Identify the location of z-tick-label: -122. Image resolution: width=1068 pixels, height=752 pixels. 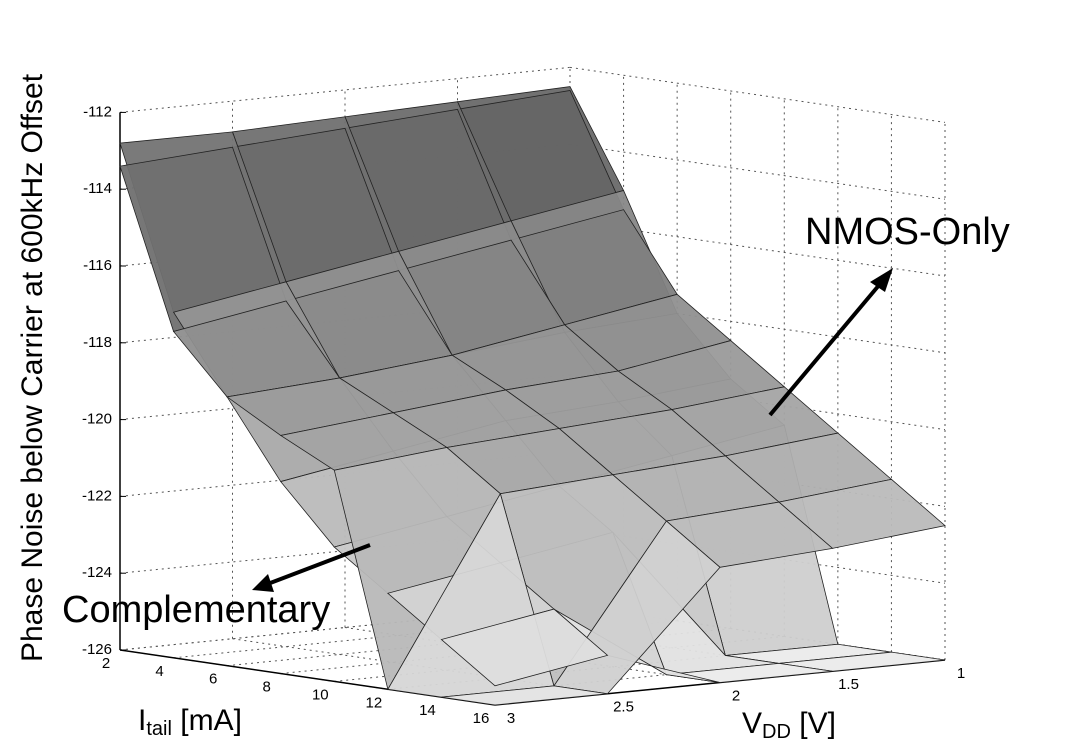
(97, 495).